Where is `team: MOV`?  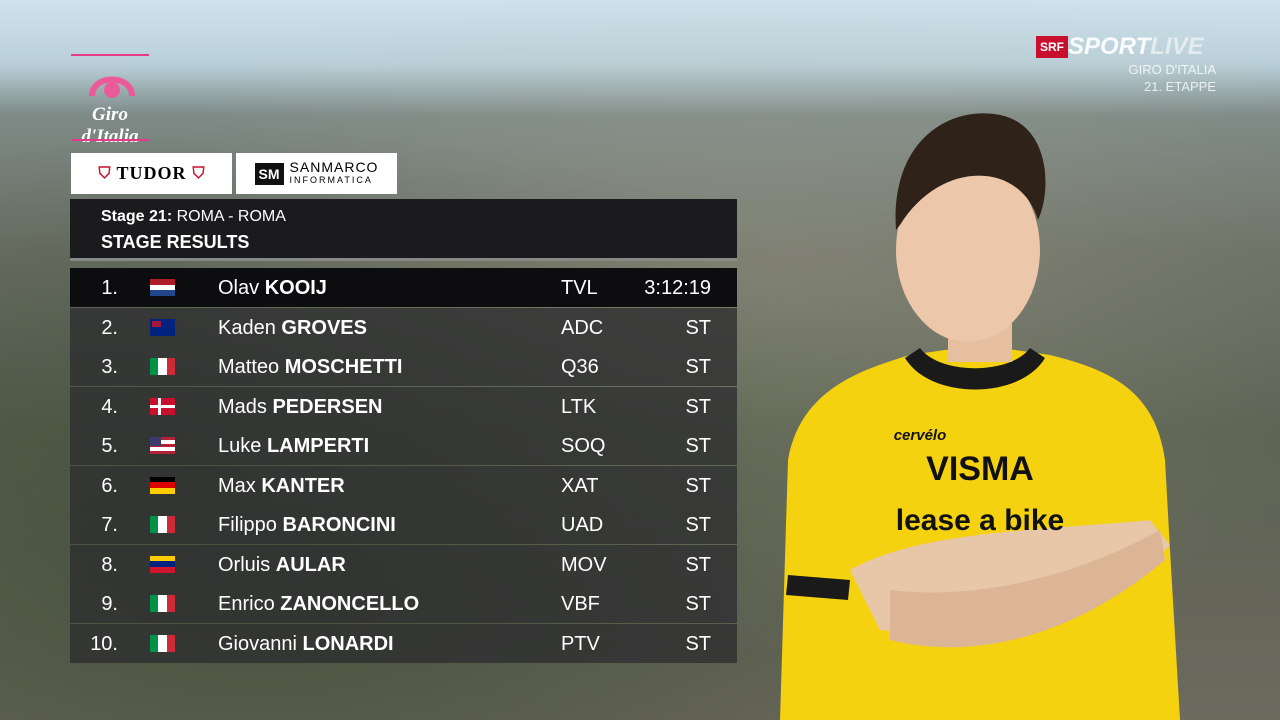
team: MOV is located at coordinates (584, 564).